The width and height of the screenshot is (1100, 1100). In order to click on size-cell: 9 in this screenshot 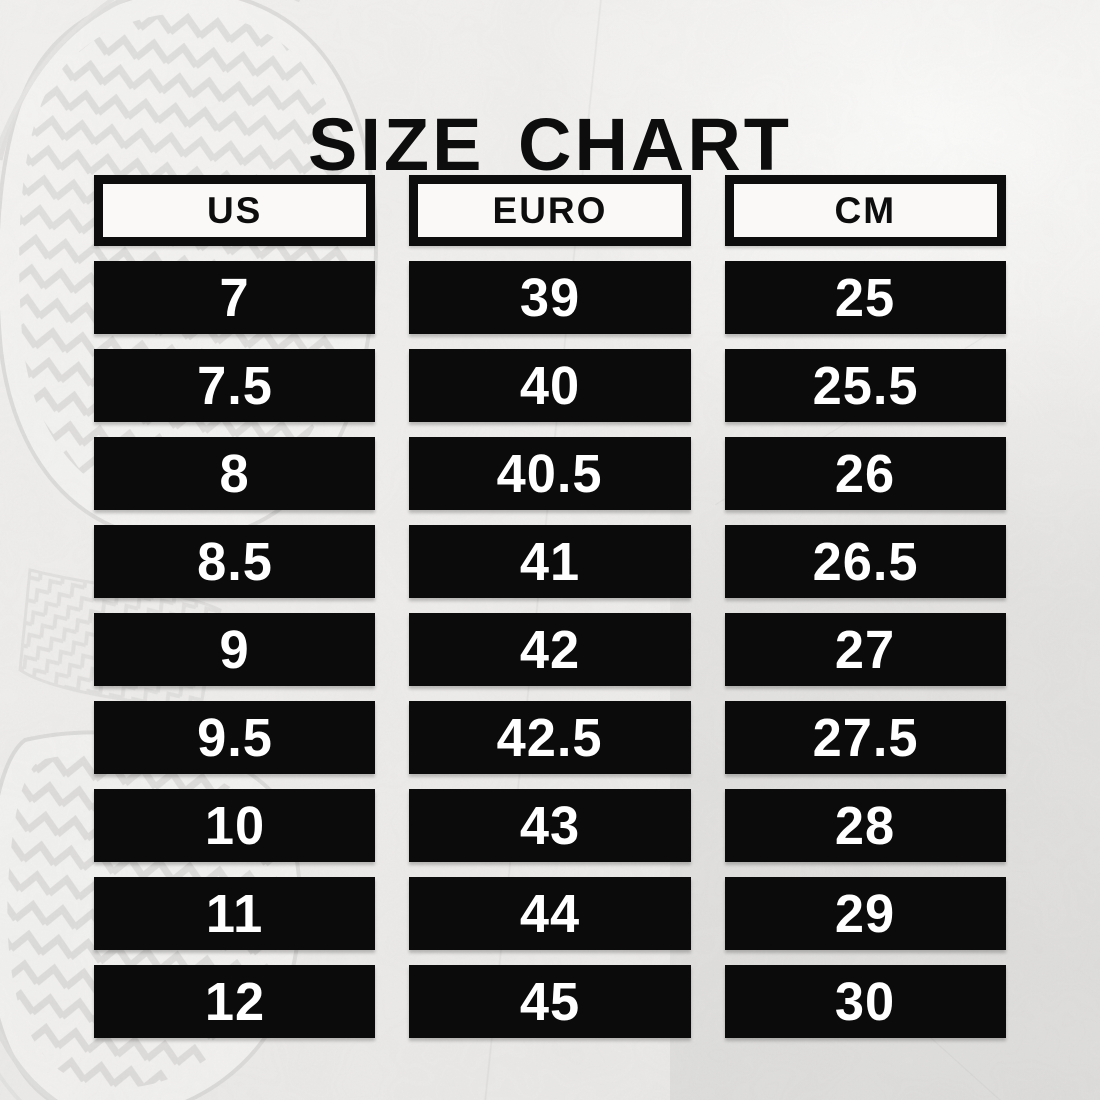, I will do `click(235, 649)`.